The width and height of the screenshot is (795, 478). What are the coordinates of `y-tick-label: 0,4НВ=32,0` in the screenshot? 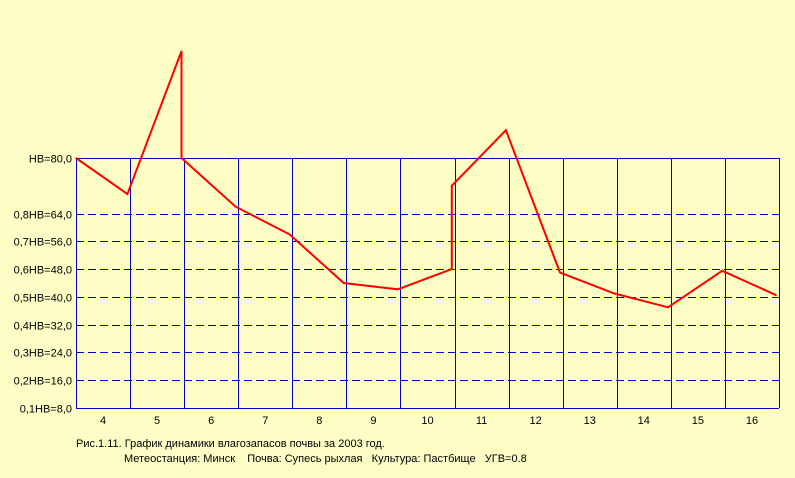 It's located at (43, 327).